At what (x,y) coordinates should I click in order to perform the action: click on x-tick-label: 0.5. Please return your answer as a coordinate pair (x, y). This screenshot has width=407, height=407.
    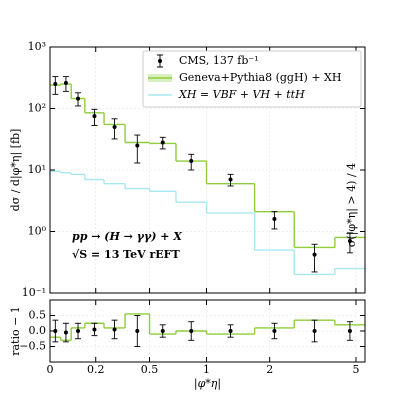
    Looking at the image, I should click on (150, 369).